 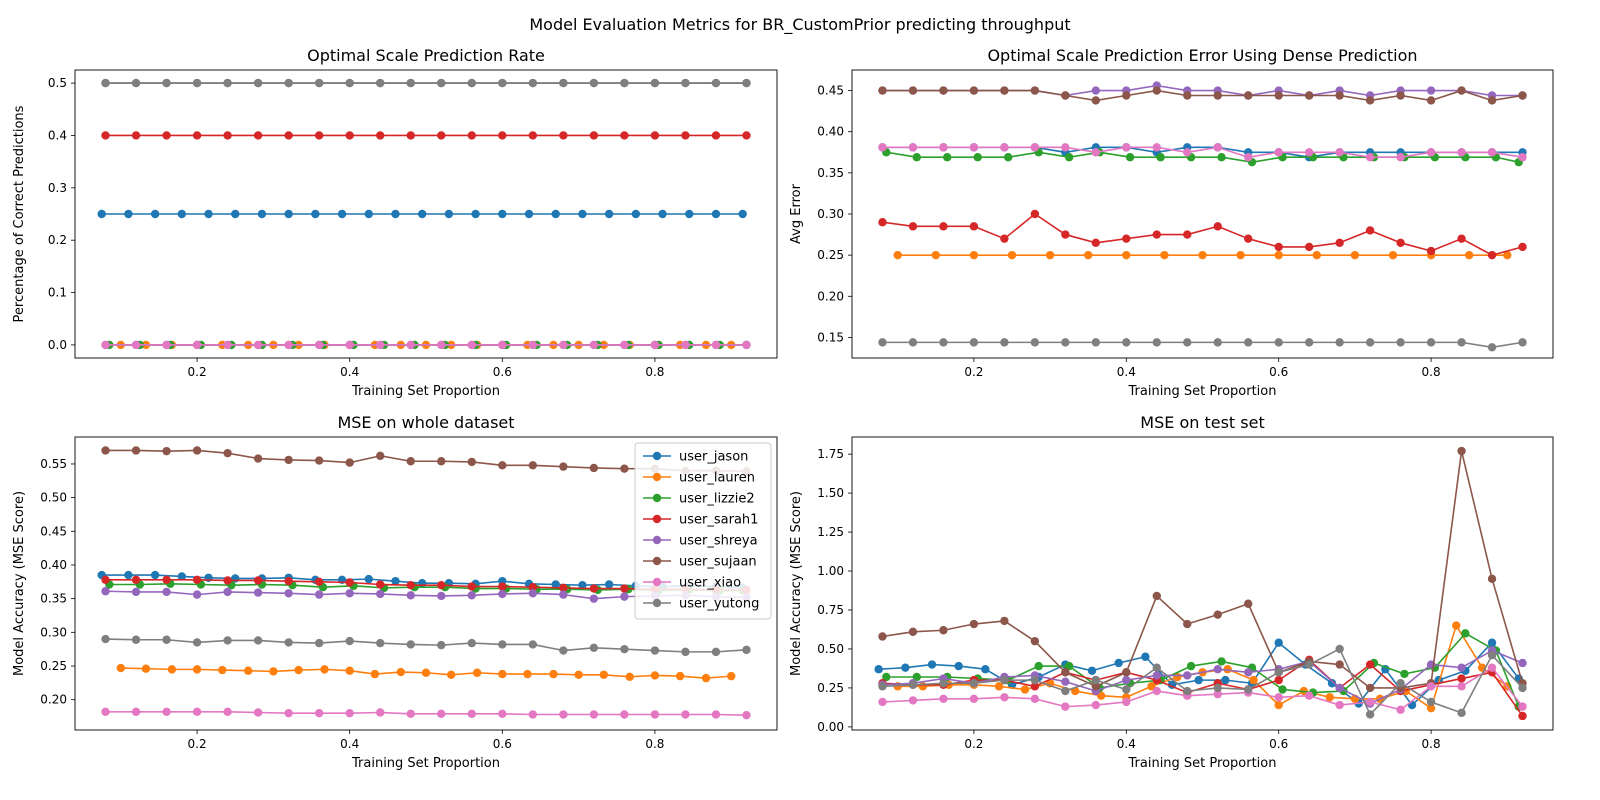 I want to click on y-tick-label: 1.25, so click(x=830, y=532).